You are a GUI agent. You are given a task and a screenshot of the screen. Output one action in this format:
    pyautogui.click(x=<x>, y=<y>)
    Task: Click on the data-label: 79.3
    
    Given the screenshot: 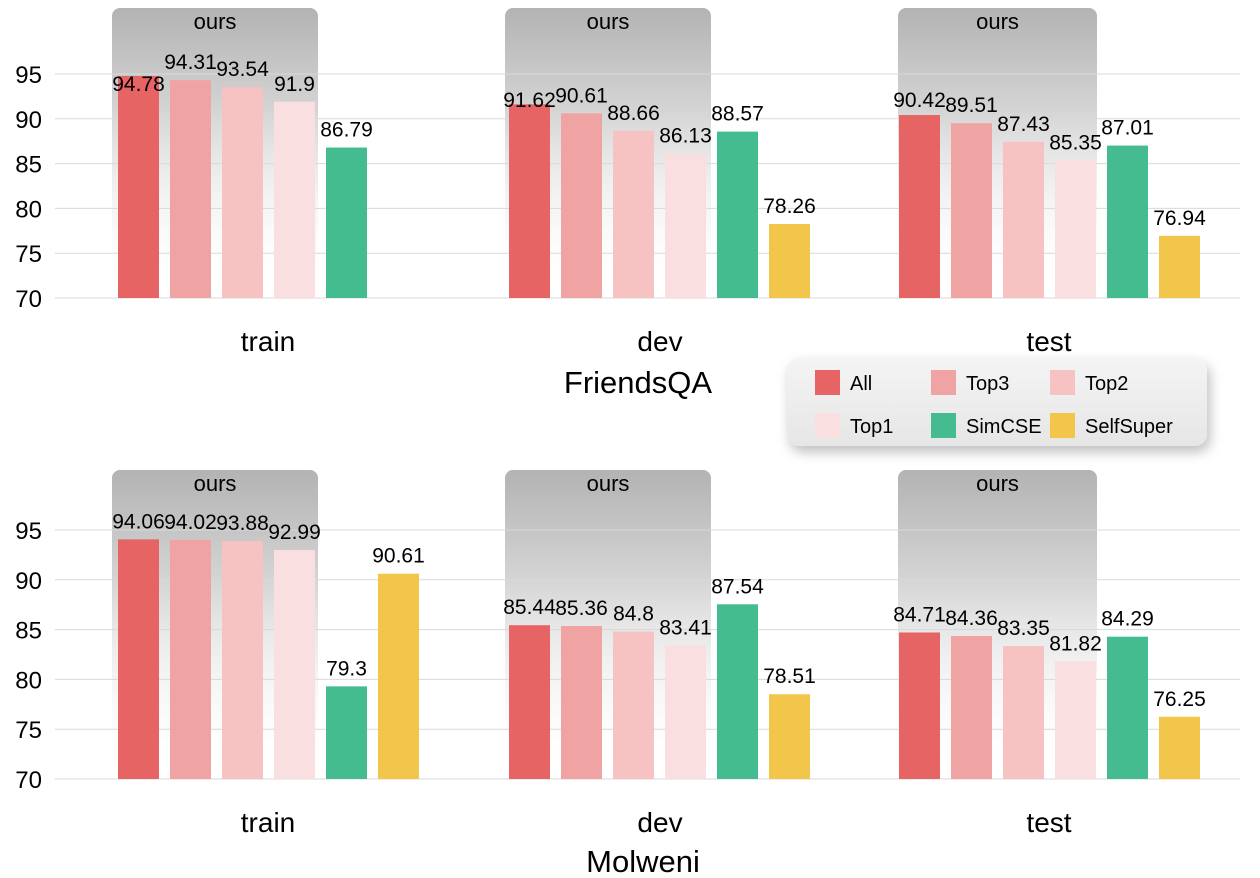 What is the action you would take?
    pyautogui.click(x=346, y=668)
    